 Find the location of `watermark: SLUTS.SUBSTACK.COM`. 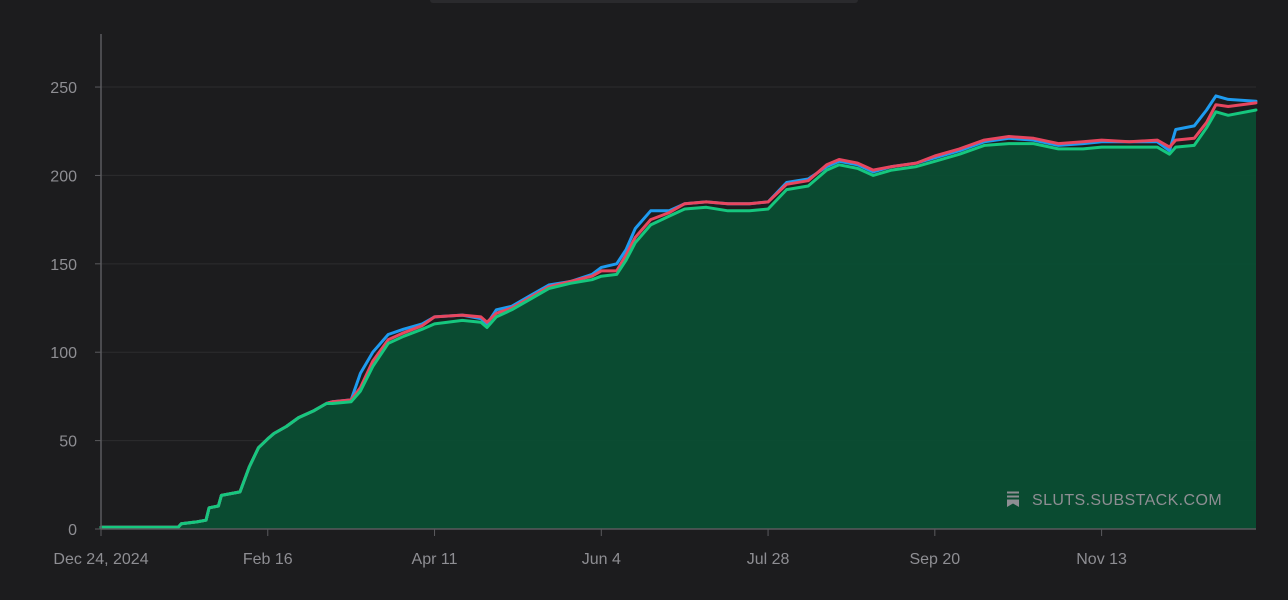

watermark: SLUTS.SUBSTACK.COM is located at coordinates (1114, 500).